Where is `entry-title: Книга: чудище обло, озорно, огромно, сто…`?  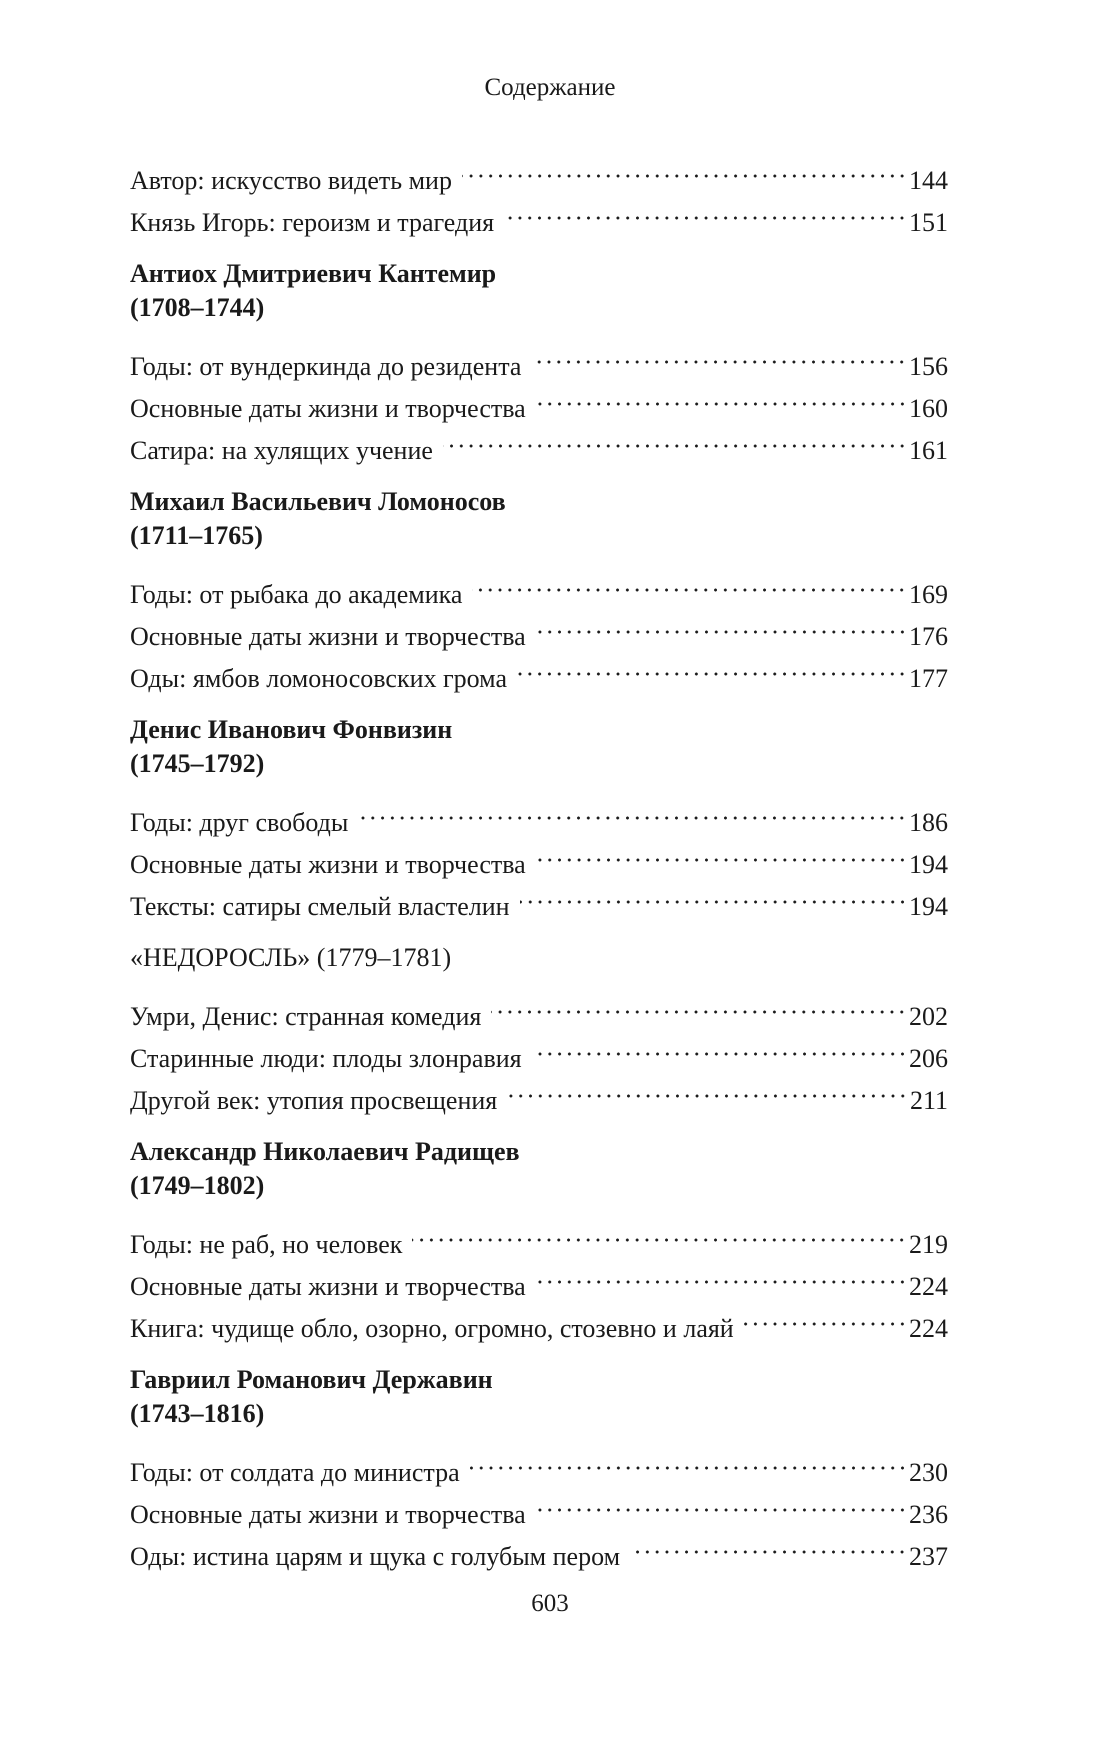 entry-title: Книга: чудище обло, озорно, огромно, сто… is located at coordinates (432, 1328).